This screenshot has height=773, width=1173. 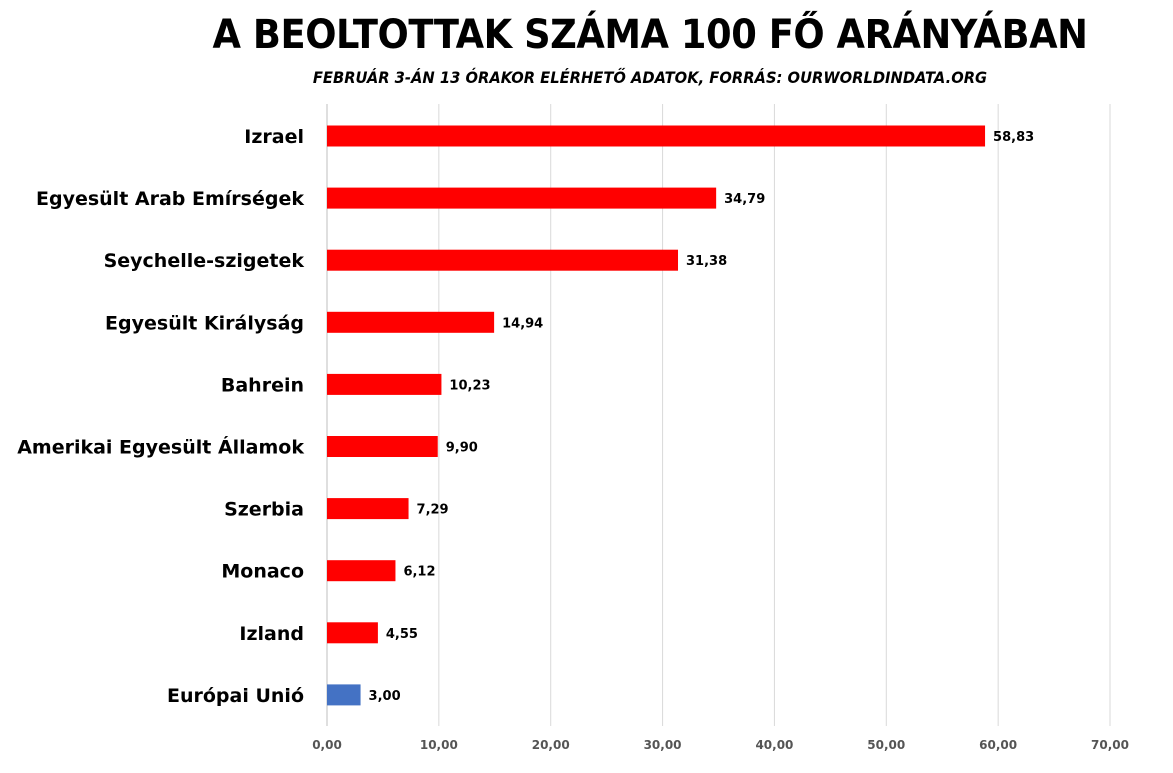 What do you see at coordinates (744, 199) in the screenshot?
I see `value-label-1: 34,79` at bounding box center [744, 199].